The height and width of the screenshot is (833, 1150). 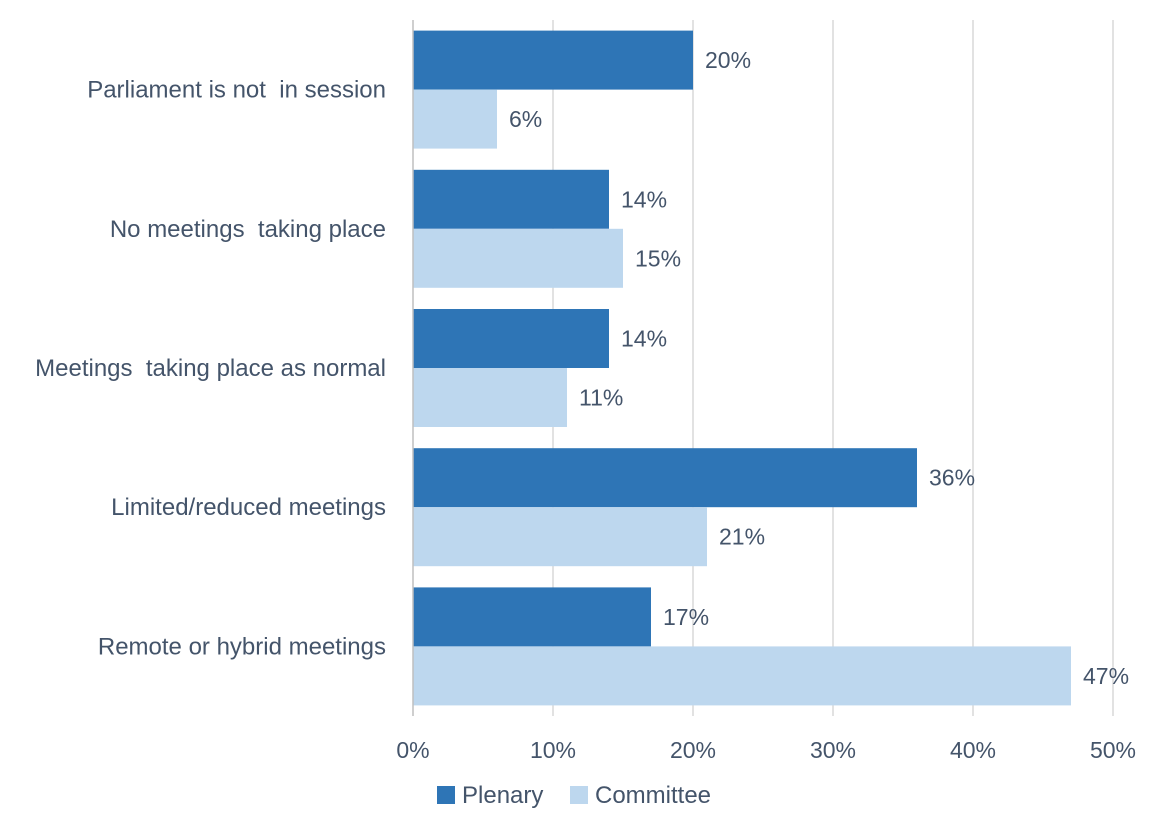 I want to click on category-label: No meetings taking place, so click(x=248, y=229).